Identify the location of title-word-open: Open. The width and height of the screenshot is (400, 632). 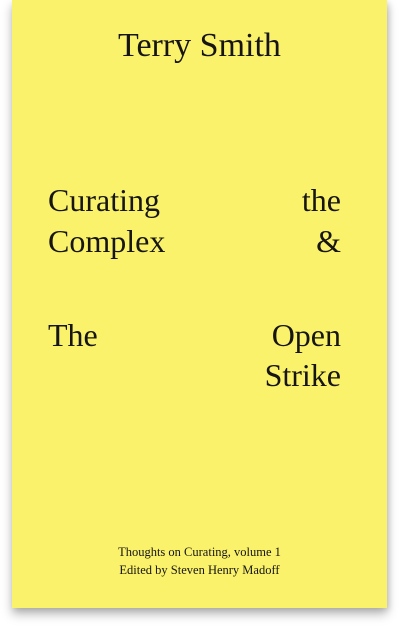
(306, 335).